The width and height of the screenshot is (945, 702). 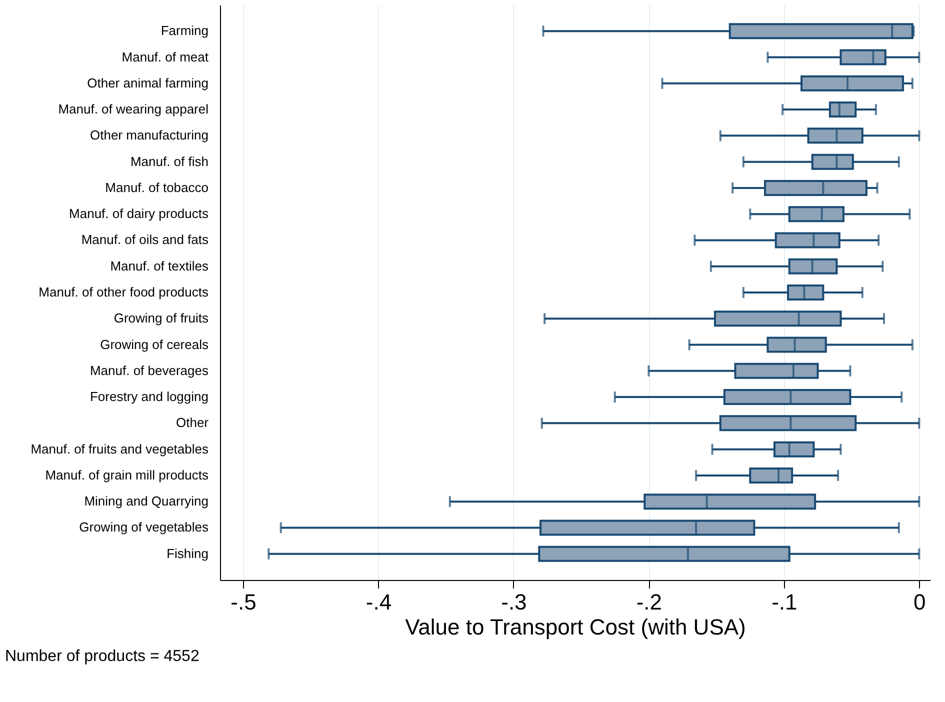 I want to click on y-tick-label: Other, so click(x=193, y=422).